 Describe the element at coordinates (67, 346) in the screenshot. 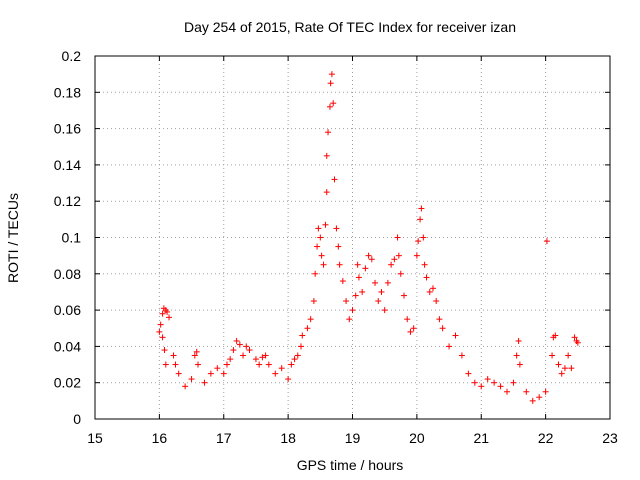

I see `y-tick-label: 0.04` at that location.